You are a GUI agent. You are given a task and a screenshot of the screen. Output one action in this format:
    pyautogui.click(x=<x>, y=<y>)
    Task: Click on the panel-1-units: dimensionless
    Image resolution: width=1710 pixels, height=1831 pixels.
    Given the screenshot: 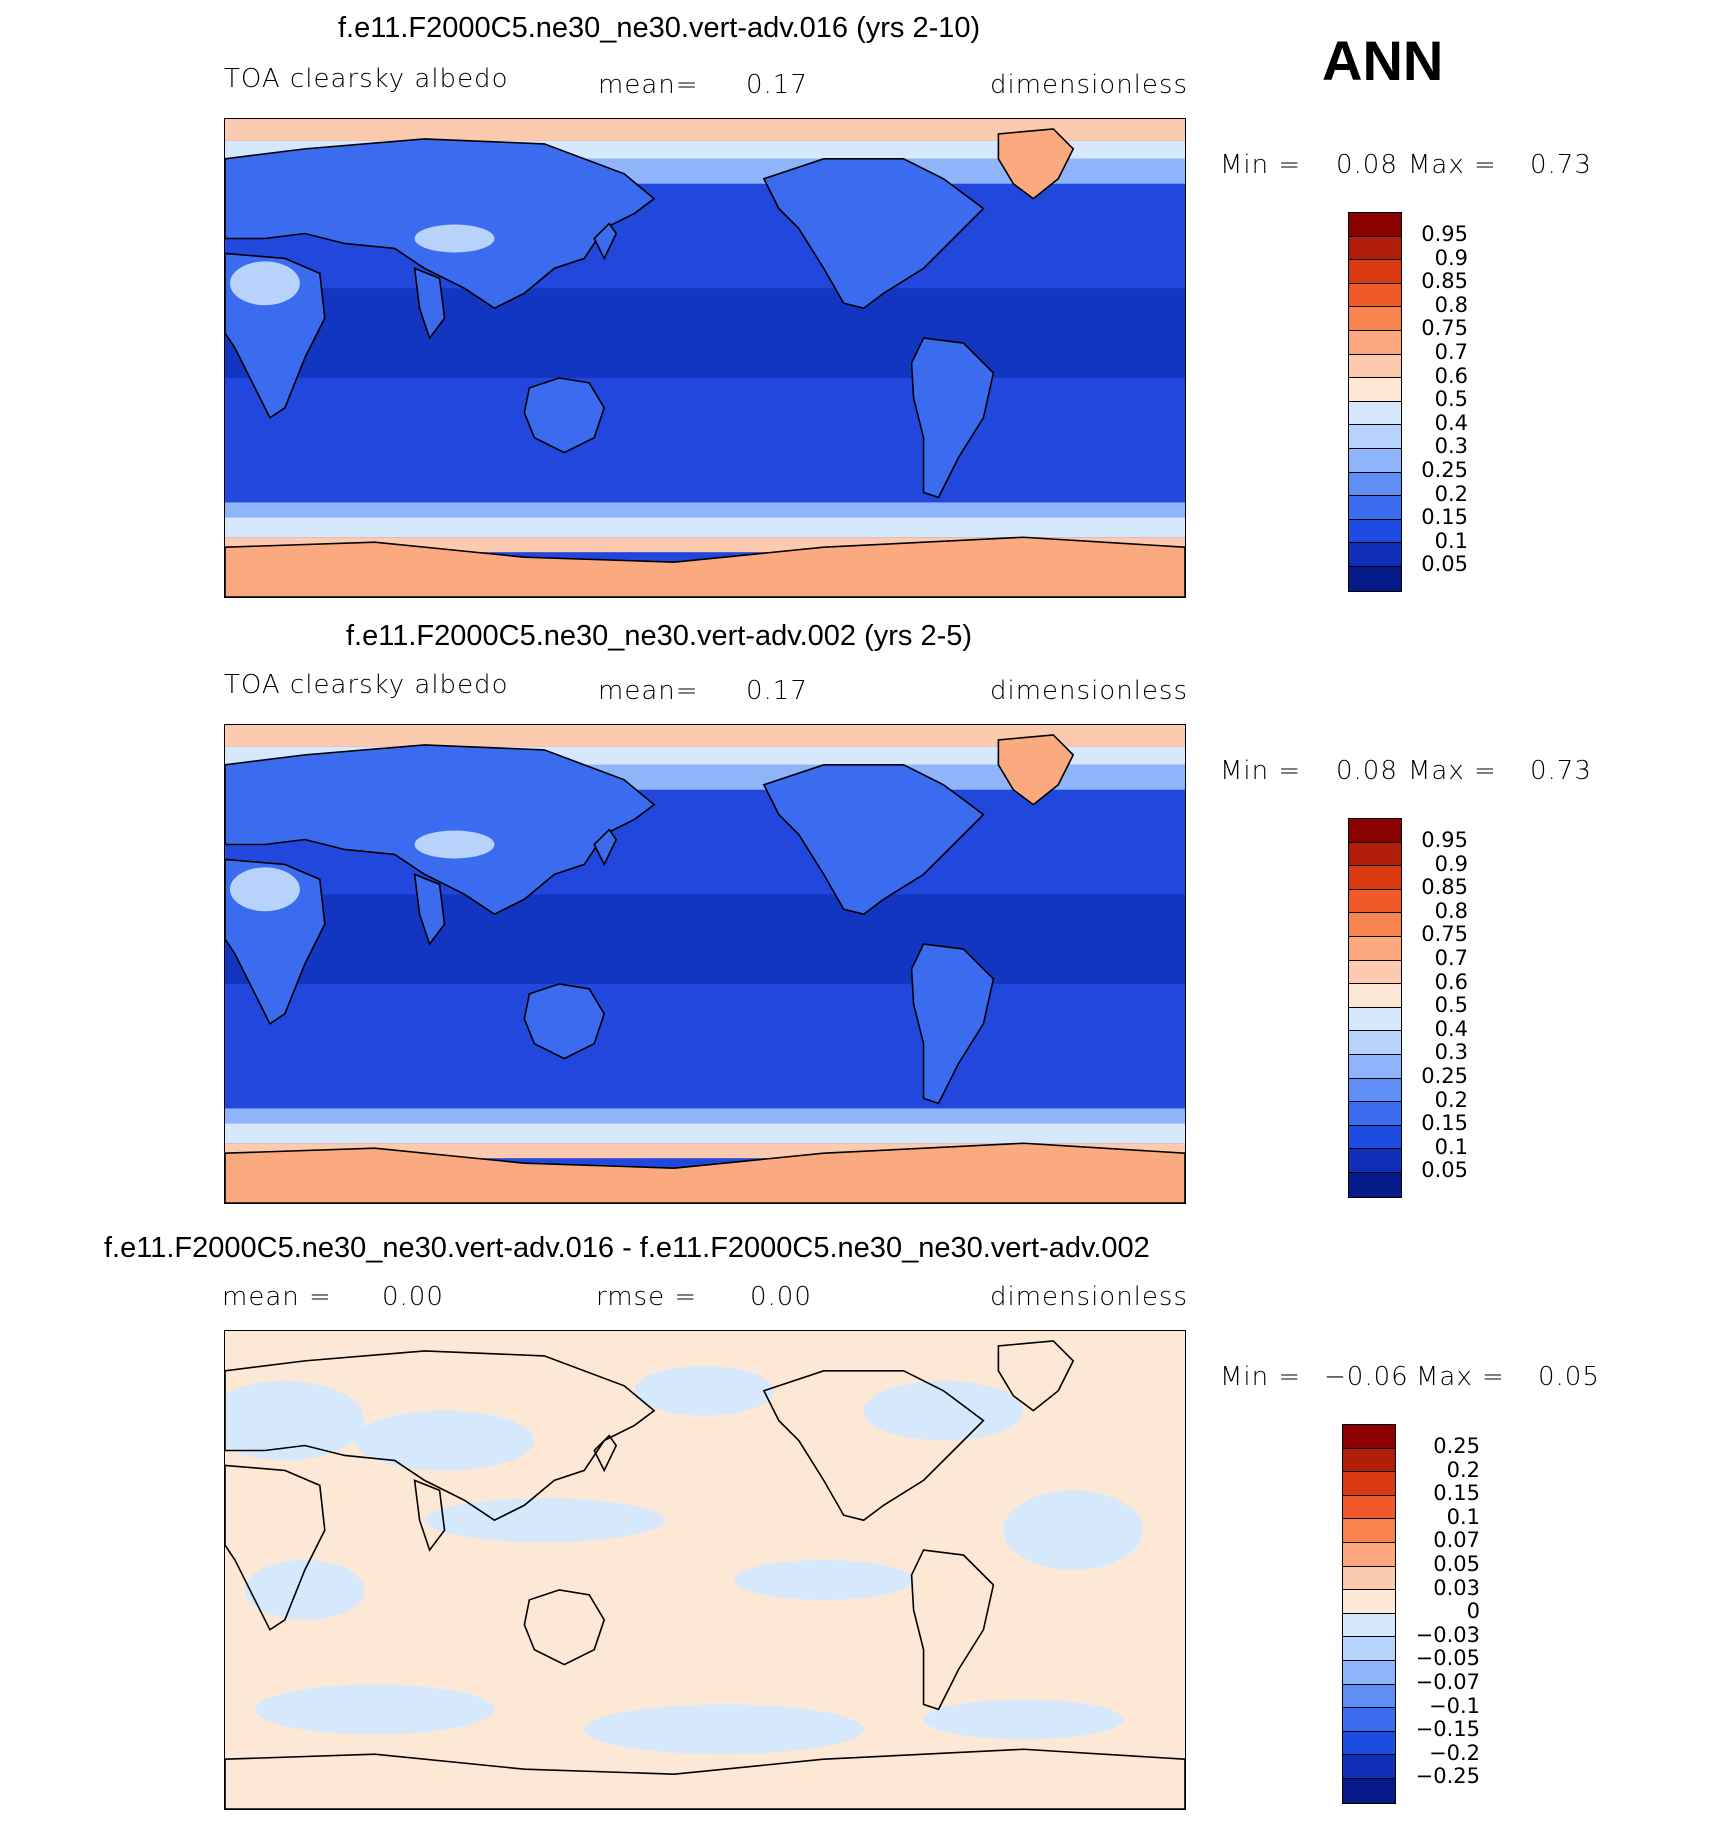 What is the action you would take?
    pyautogui.click(x=1089, y=85)
    